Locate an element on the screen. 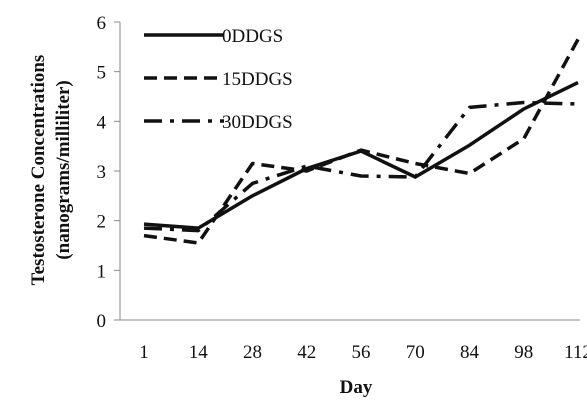 The width and height of the screenshot is (587, 402). y-tick-label: 5 is located at coordinates (102, 73).